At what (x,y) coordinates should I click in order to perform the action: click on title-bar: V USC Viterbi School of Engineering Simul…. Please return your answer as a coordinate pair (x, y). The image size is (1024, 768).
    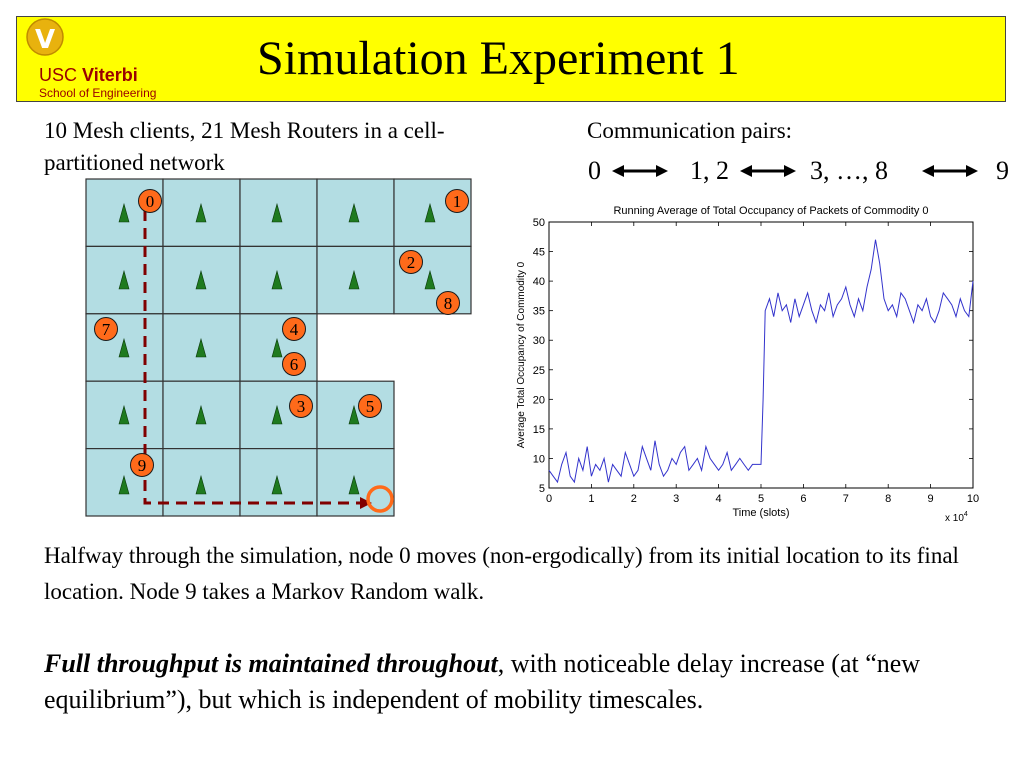
    Looking at the image, I should click on (511, 59).